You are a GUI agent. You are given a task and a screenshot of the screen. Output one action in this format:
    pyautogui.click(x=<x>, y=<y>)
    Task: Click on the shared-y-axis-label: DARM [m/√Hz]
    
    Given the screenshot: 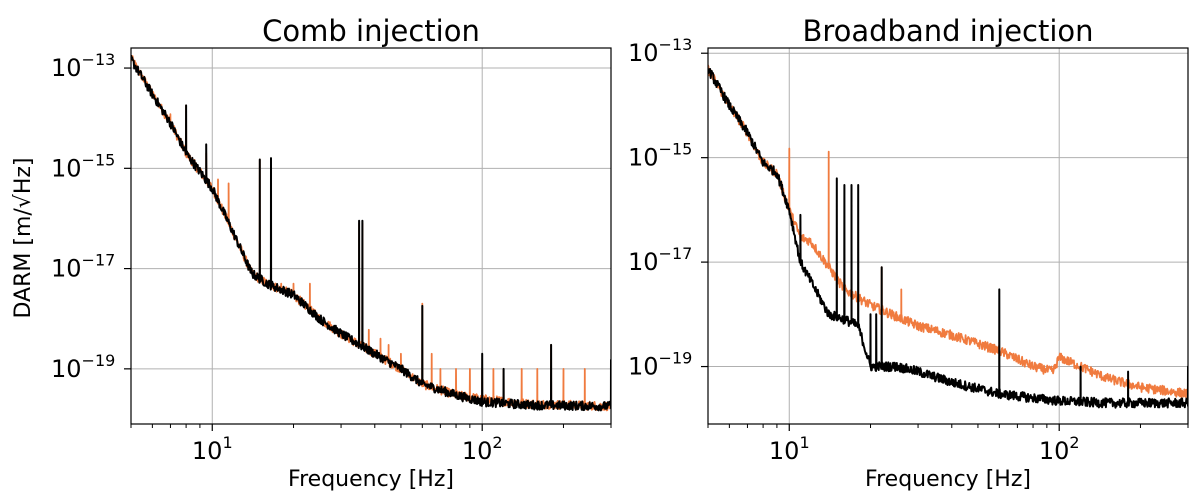 What is the action you would take?
    pyautogui.click(x=23, y=238)
    